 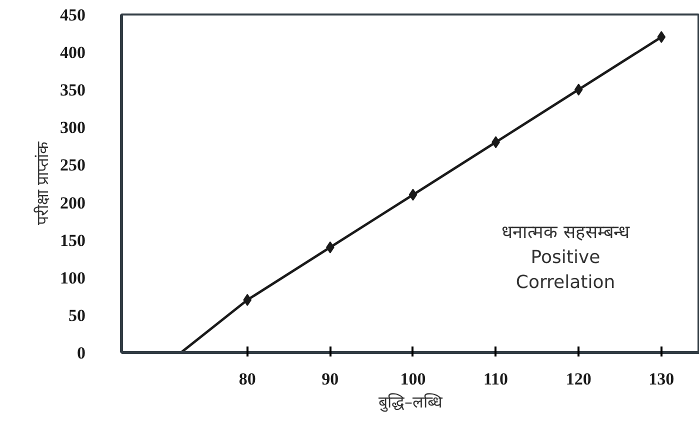 What do you see at coordinates (73, 15) in the screenshot?
I see `y-tick-label: 450` at bounding box center [73, 15].